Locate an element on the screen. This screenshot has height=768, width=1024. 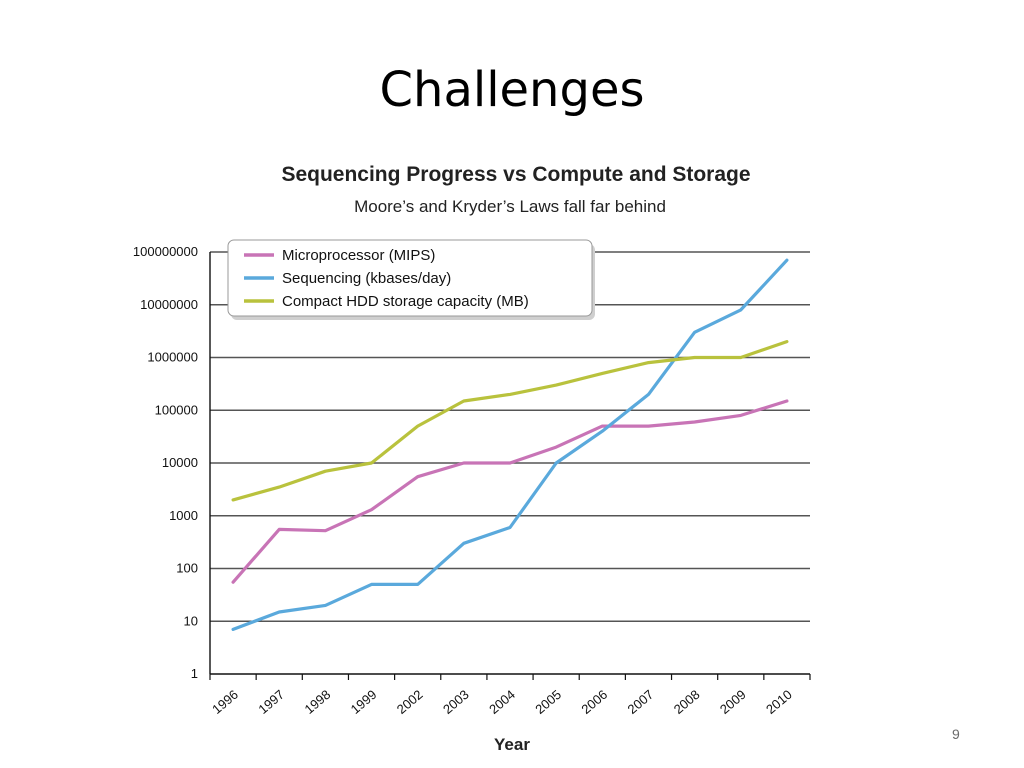
y-tick-label: 100000000 is located at coordinates (165, 251).